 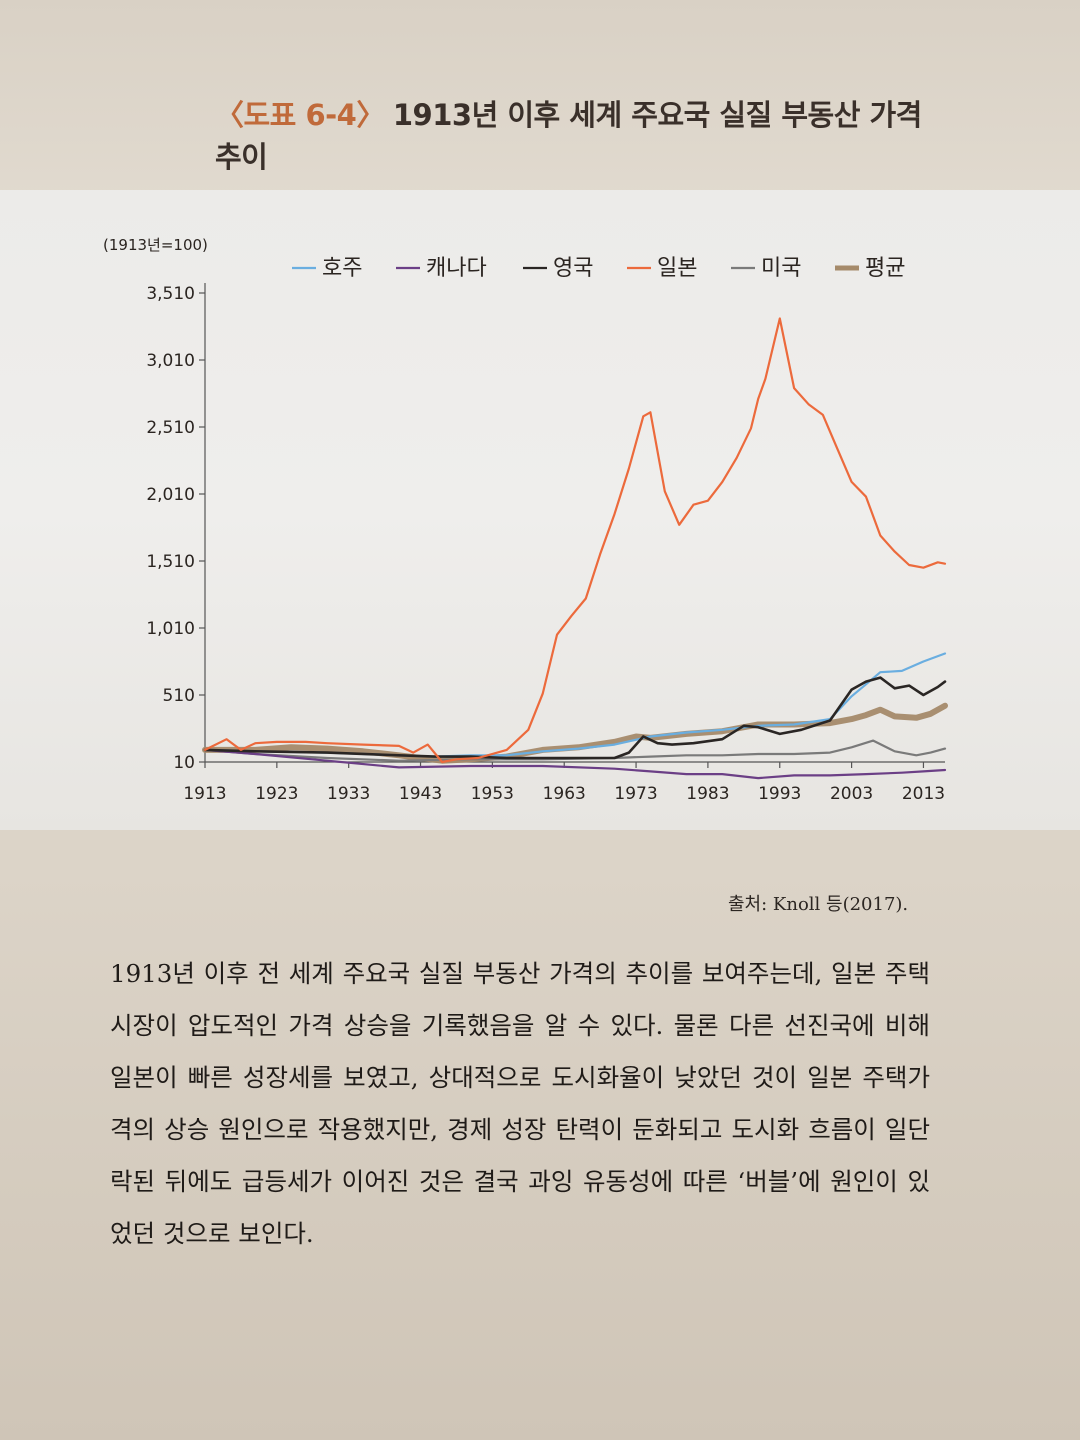 I want to click on y-tick-label: 3,510, so click(x=170, y=294).